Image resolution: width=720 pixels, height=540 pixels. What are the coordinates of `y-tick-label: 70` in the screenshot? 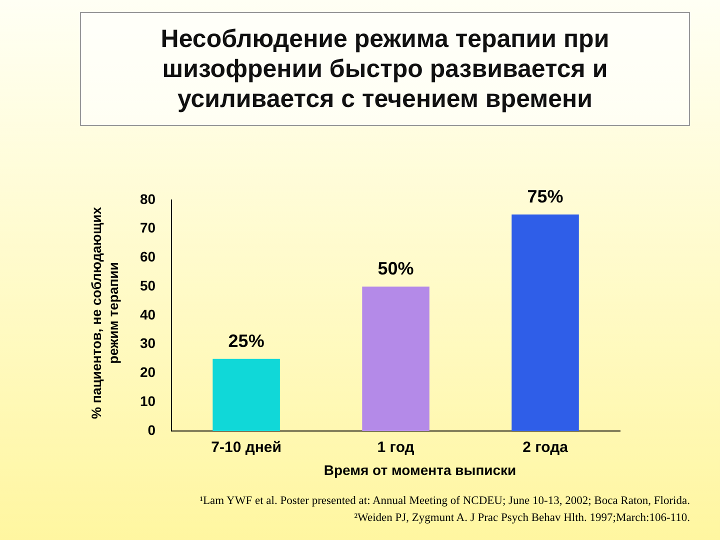 It's located at (148, 228).